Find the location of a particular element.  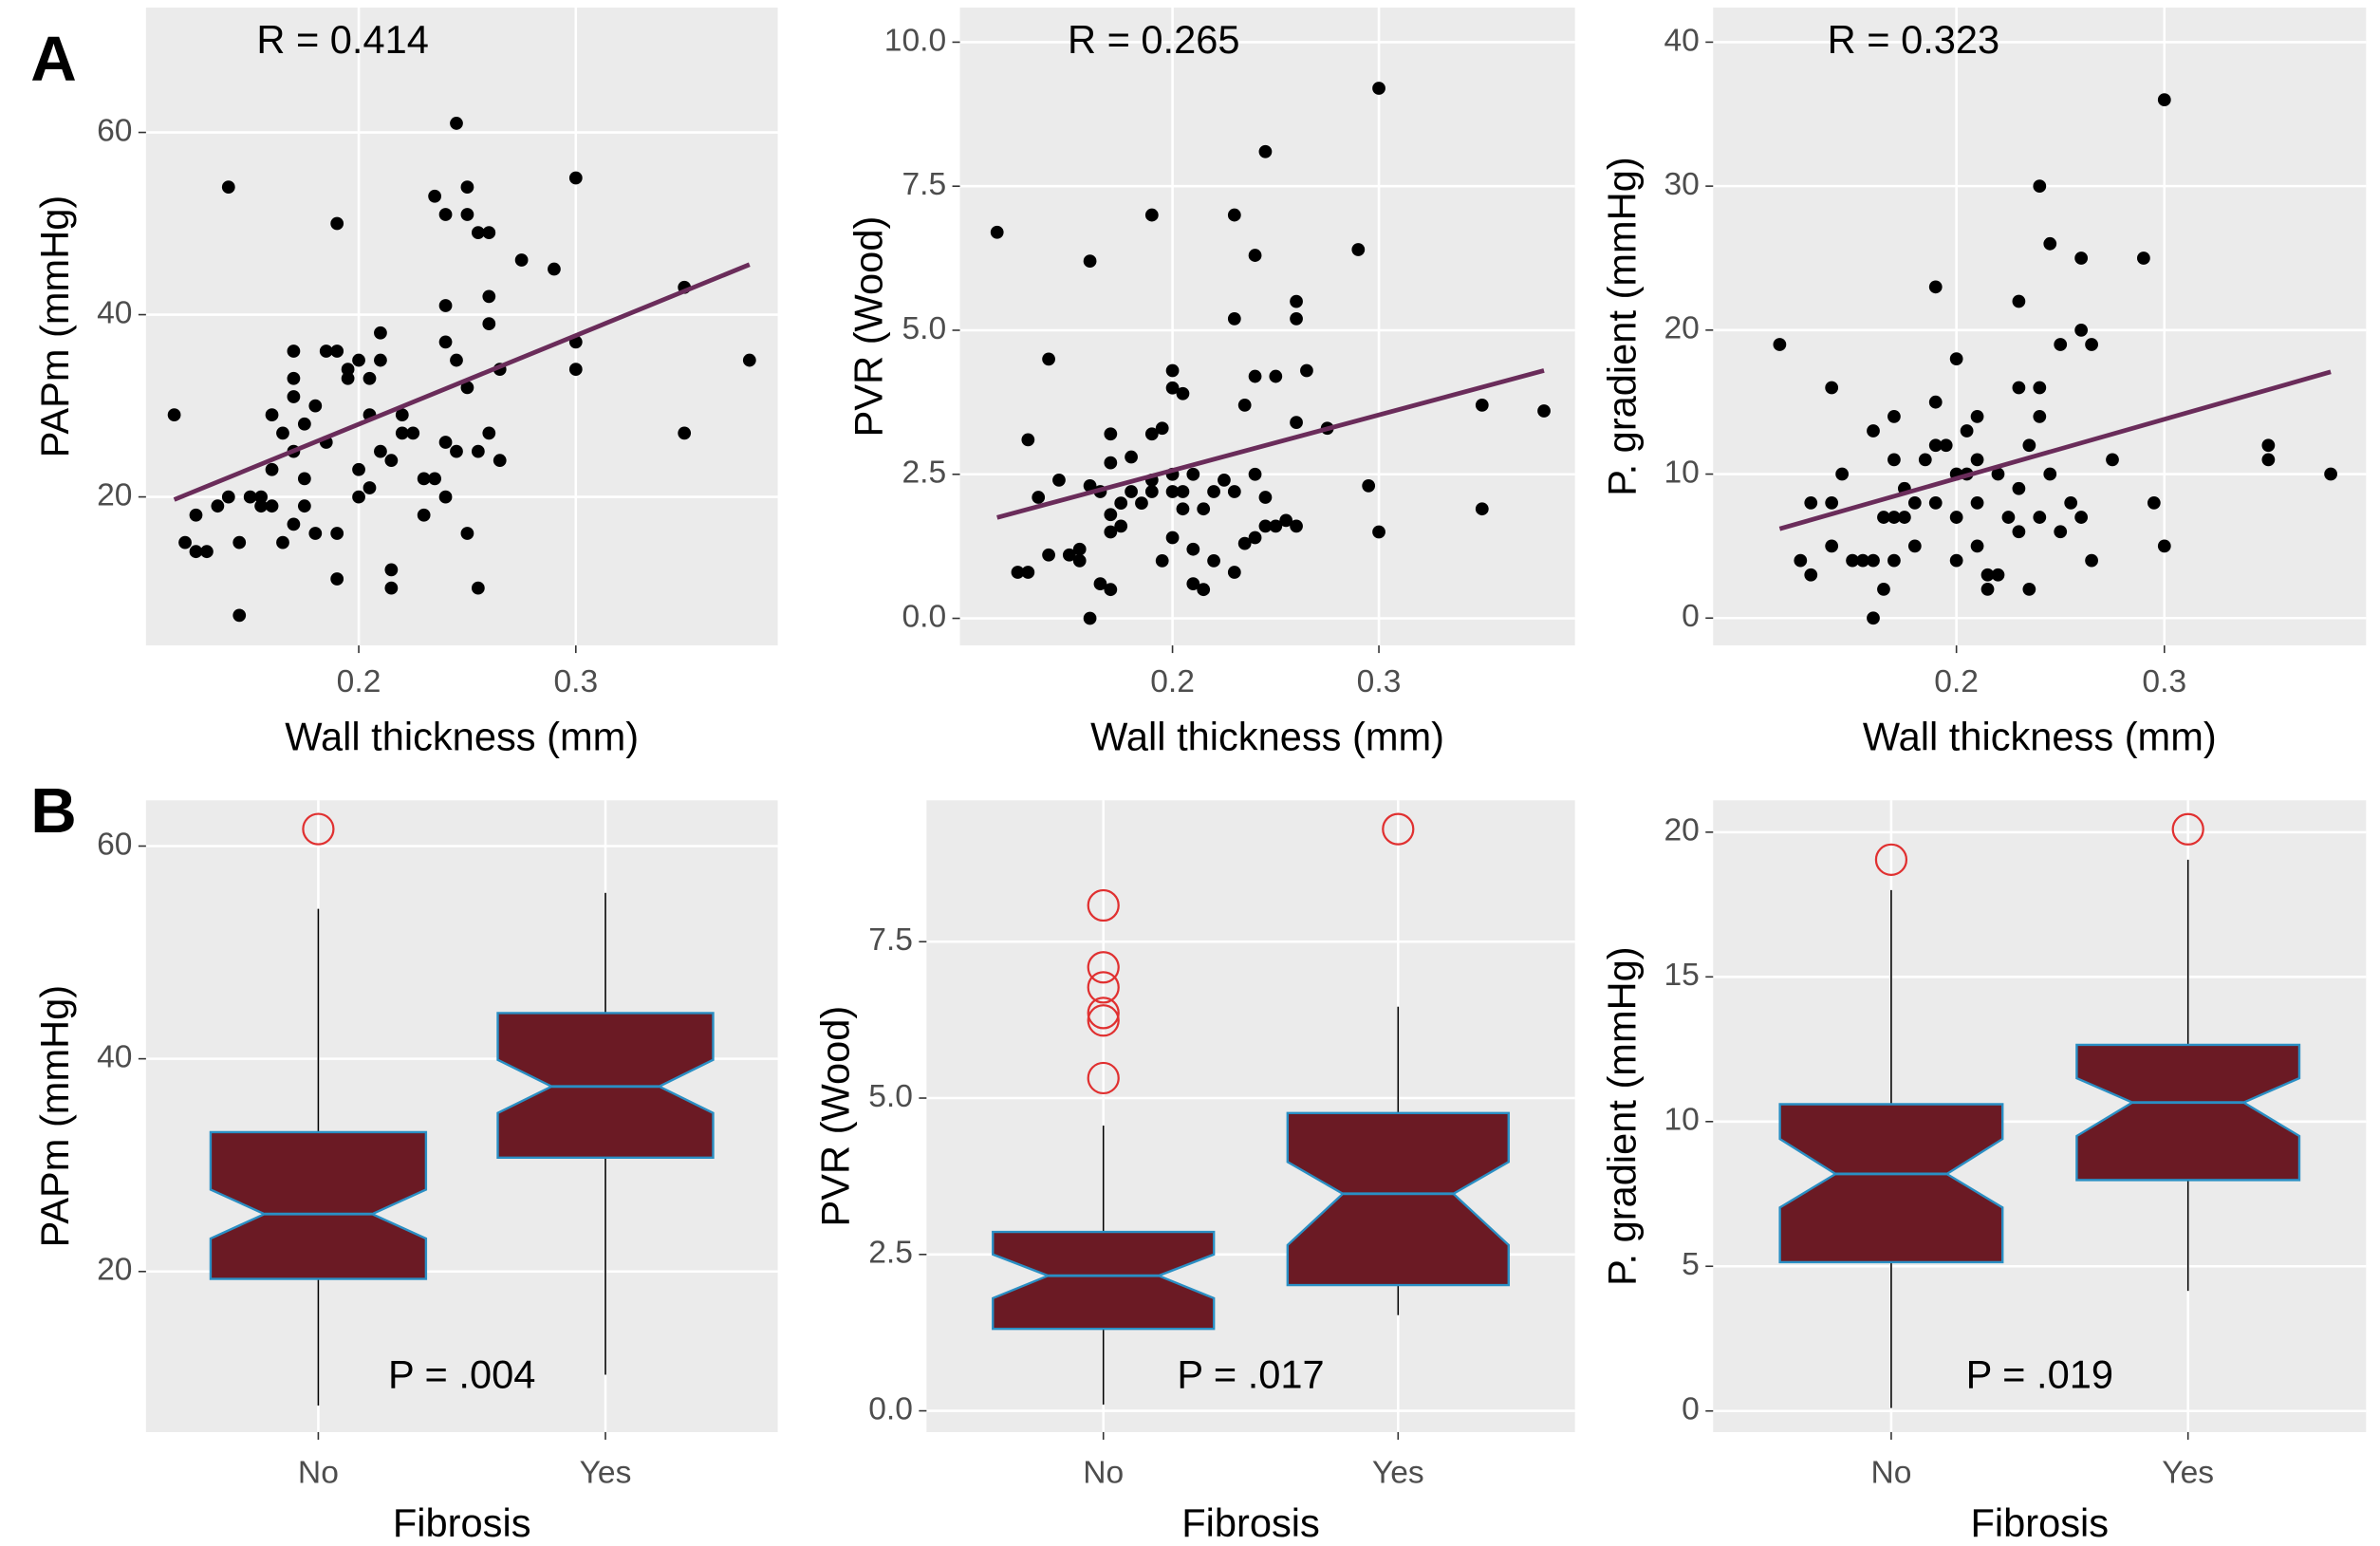

y-tick-label: 10.0 is located at coordinates (915, 40).